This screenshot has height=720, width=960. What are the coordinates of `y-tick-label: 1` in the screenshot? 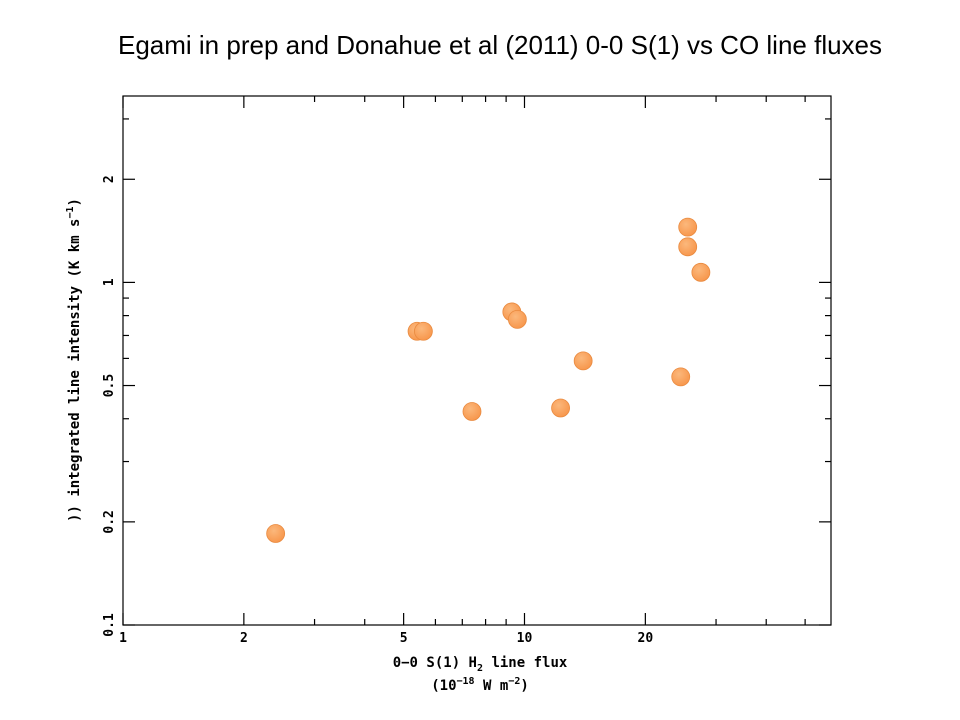 It's located at (109, 282).